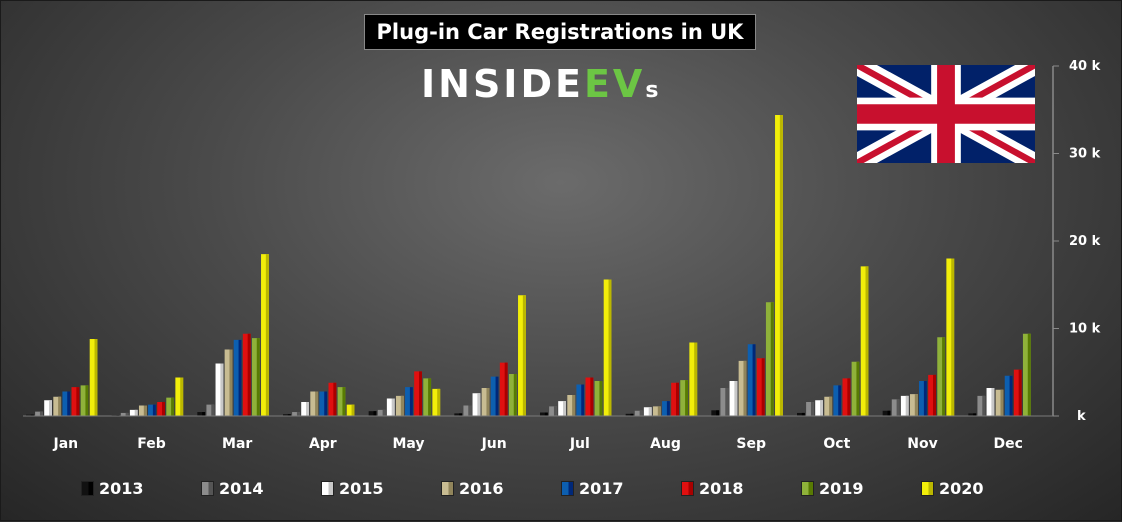 This screenshot has height=522, width=1122. Describe the element at coordinates (201, 414) in the screenshot. I see `bar-2013-mar` at that location.